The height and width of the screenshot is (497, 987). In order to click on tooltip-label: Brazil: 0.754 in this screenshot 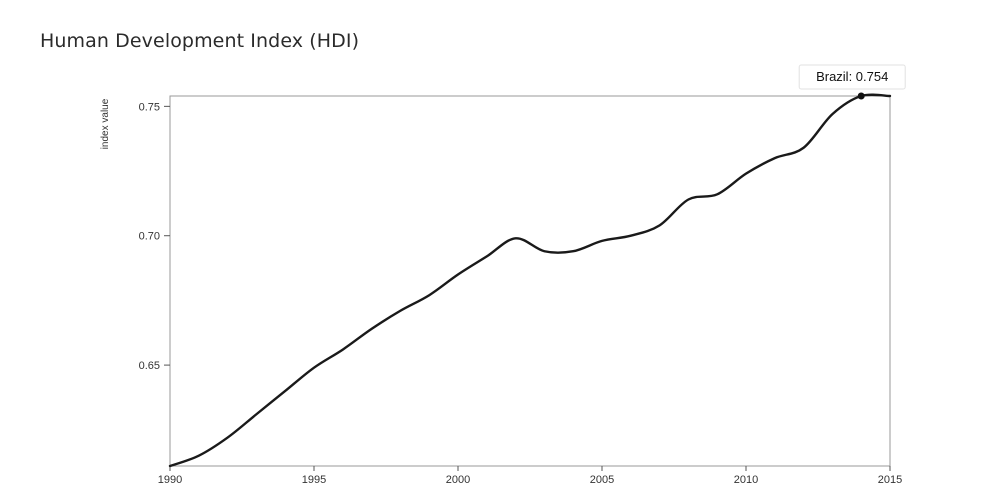, I will do `click(852, 76)`.